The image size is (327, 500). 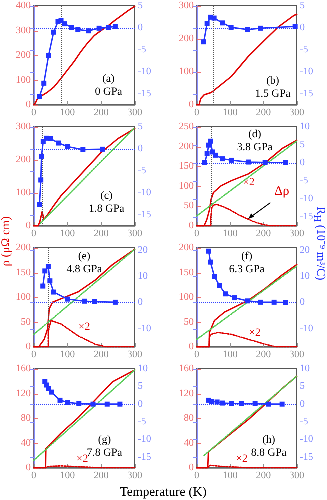 I want to click on y-tick-label: 400, so click(x=23, y=6).